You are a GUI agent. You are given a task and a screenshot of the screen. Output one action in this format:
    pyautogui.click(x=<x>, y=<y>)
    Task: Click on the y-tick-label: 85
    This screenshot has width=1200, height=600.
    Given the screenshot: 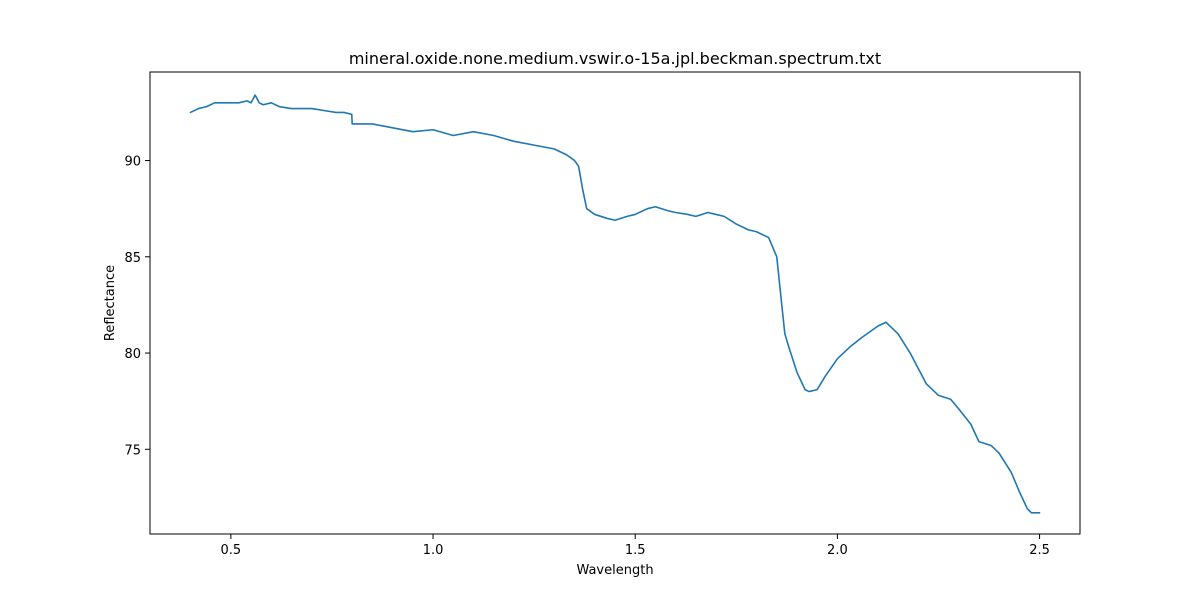 What is the action you would take?
    pyautogui.click(x=132, y=258)
    